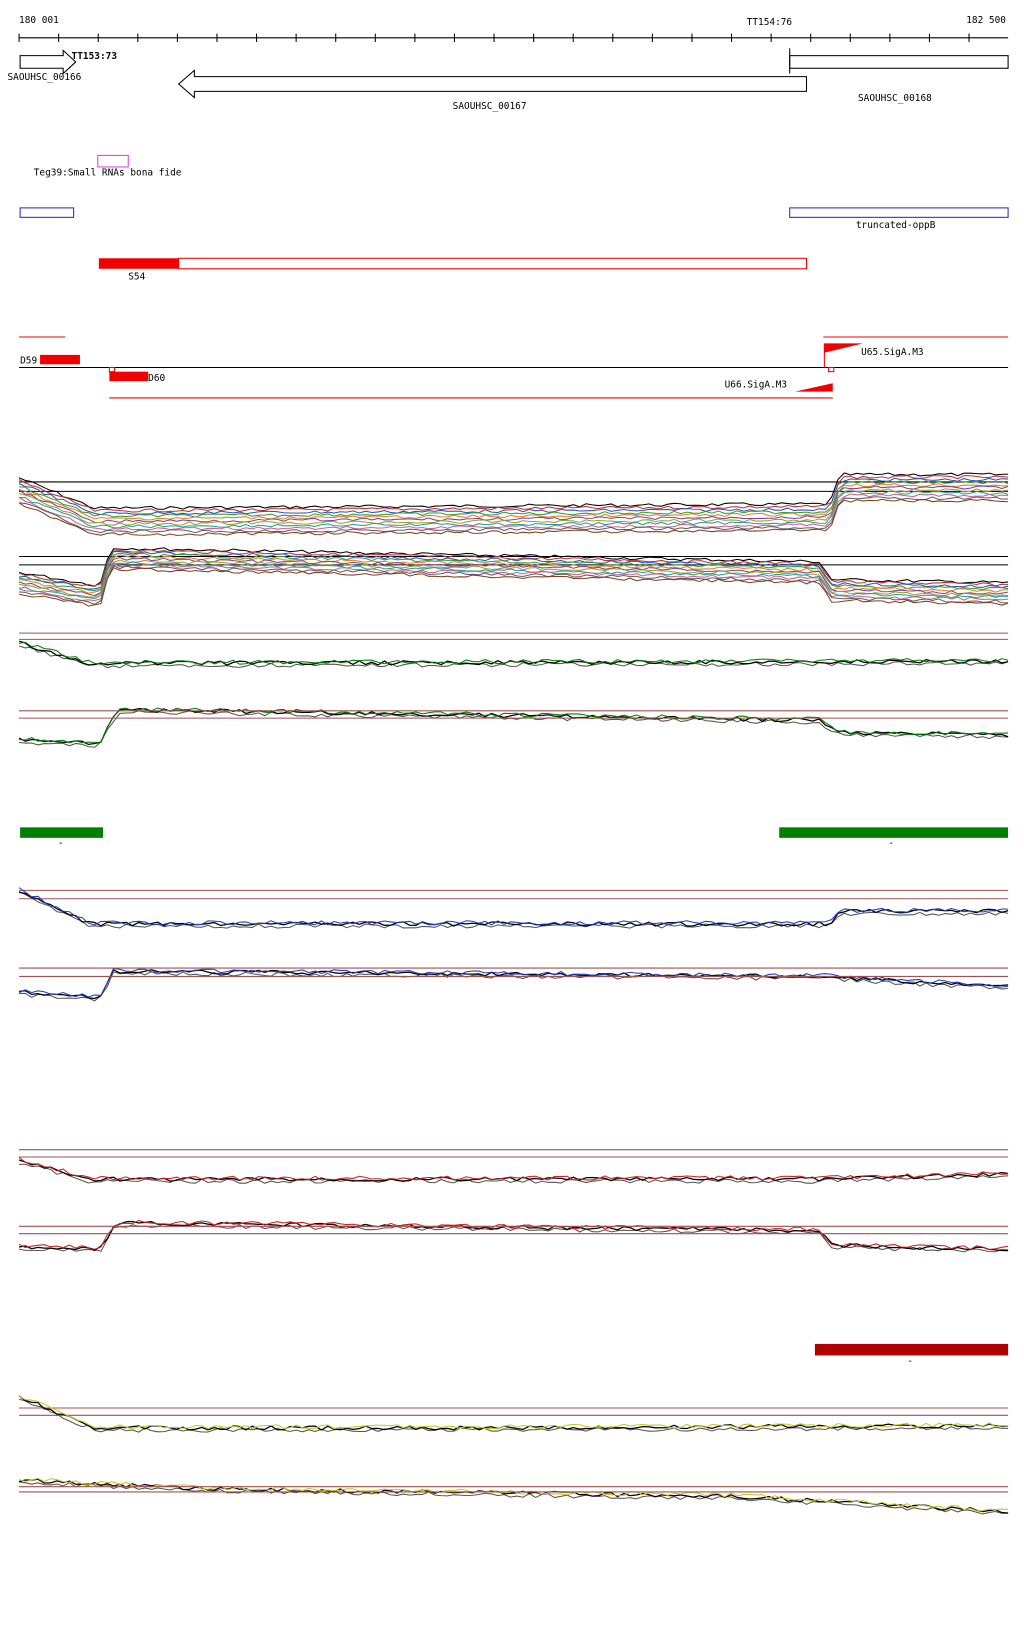 The image size is (1024, 1640). What do you see at coordinates (108, 172) in the screenshot?
I see `srna-label: Teg39:Small RNAs bona fide` at bounding box center [108, 172].